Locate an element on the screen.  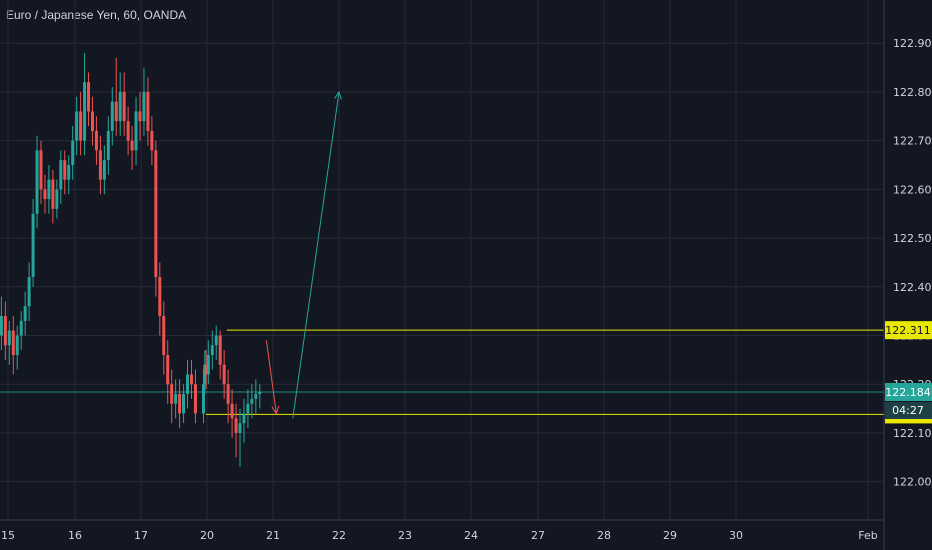
y-tick-label: 122.800 is located at coordinates (912, 92).